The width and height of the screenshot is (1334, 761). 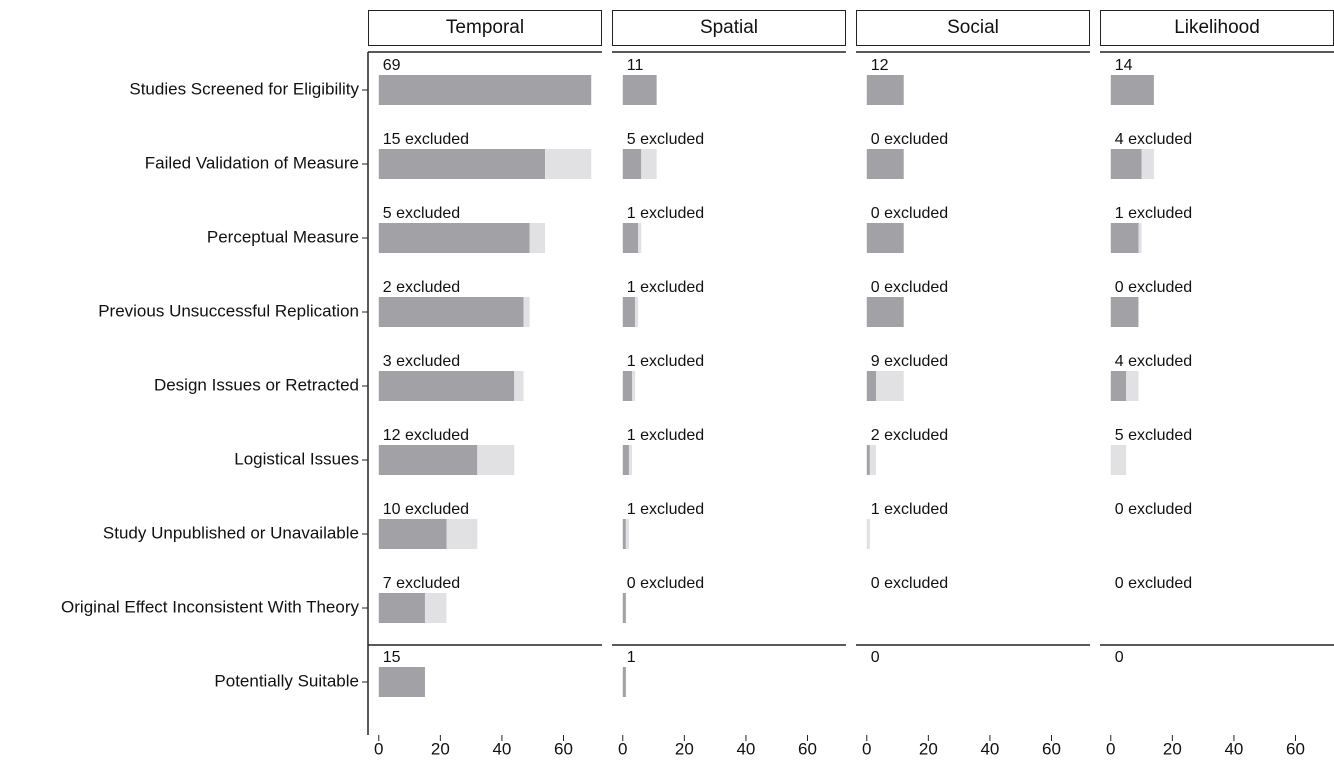 I want to click on data-label: 7 excluded, so click(x=421, y=583).